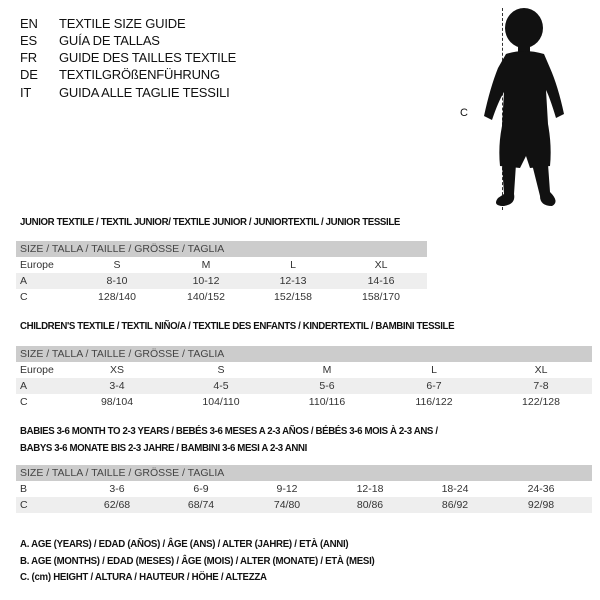  I want to click on lang-it: IT GUIDA ALLE TAGLIE TESSILI, so click(125, 92).